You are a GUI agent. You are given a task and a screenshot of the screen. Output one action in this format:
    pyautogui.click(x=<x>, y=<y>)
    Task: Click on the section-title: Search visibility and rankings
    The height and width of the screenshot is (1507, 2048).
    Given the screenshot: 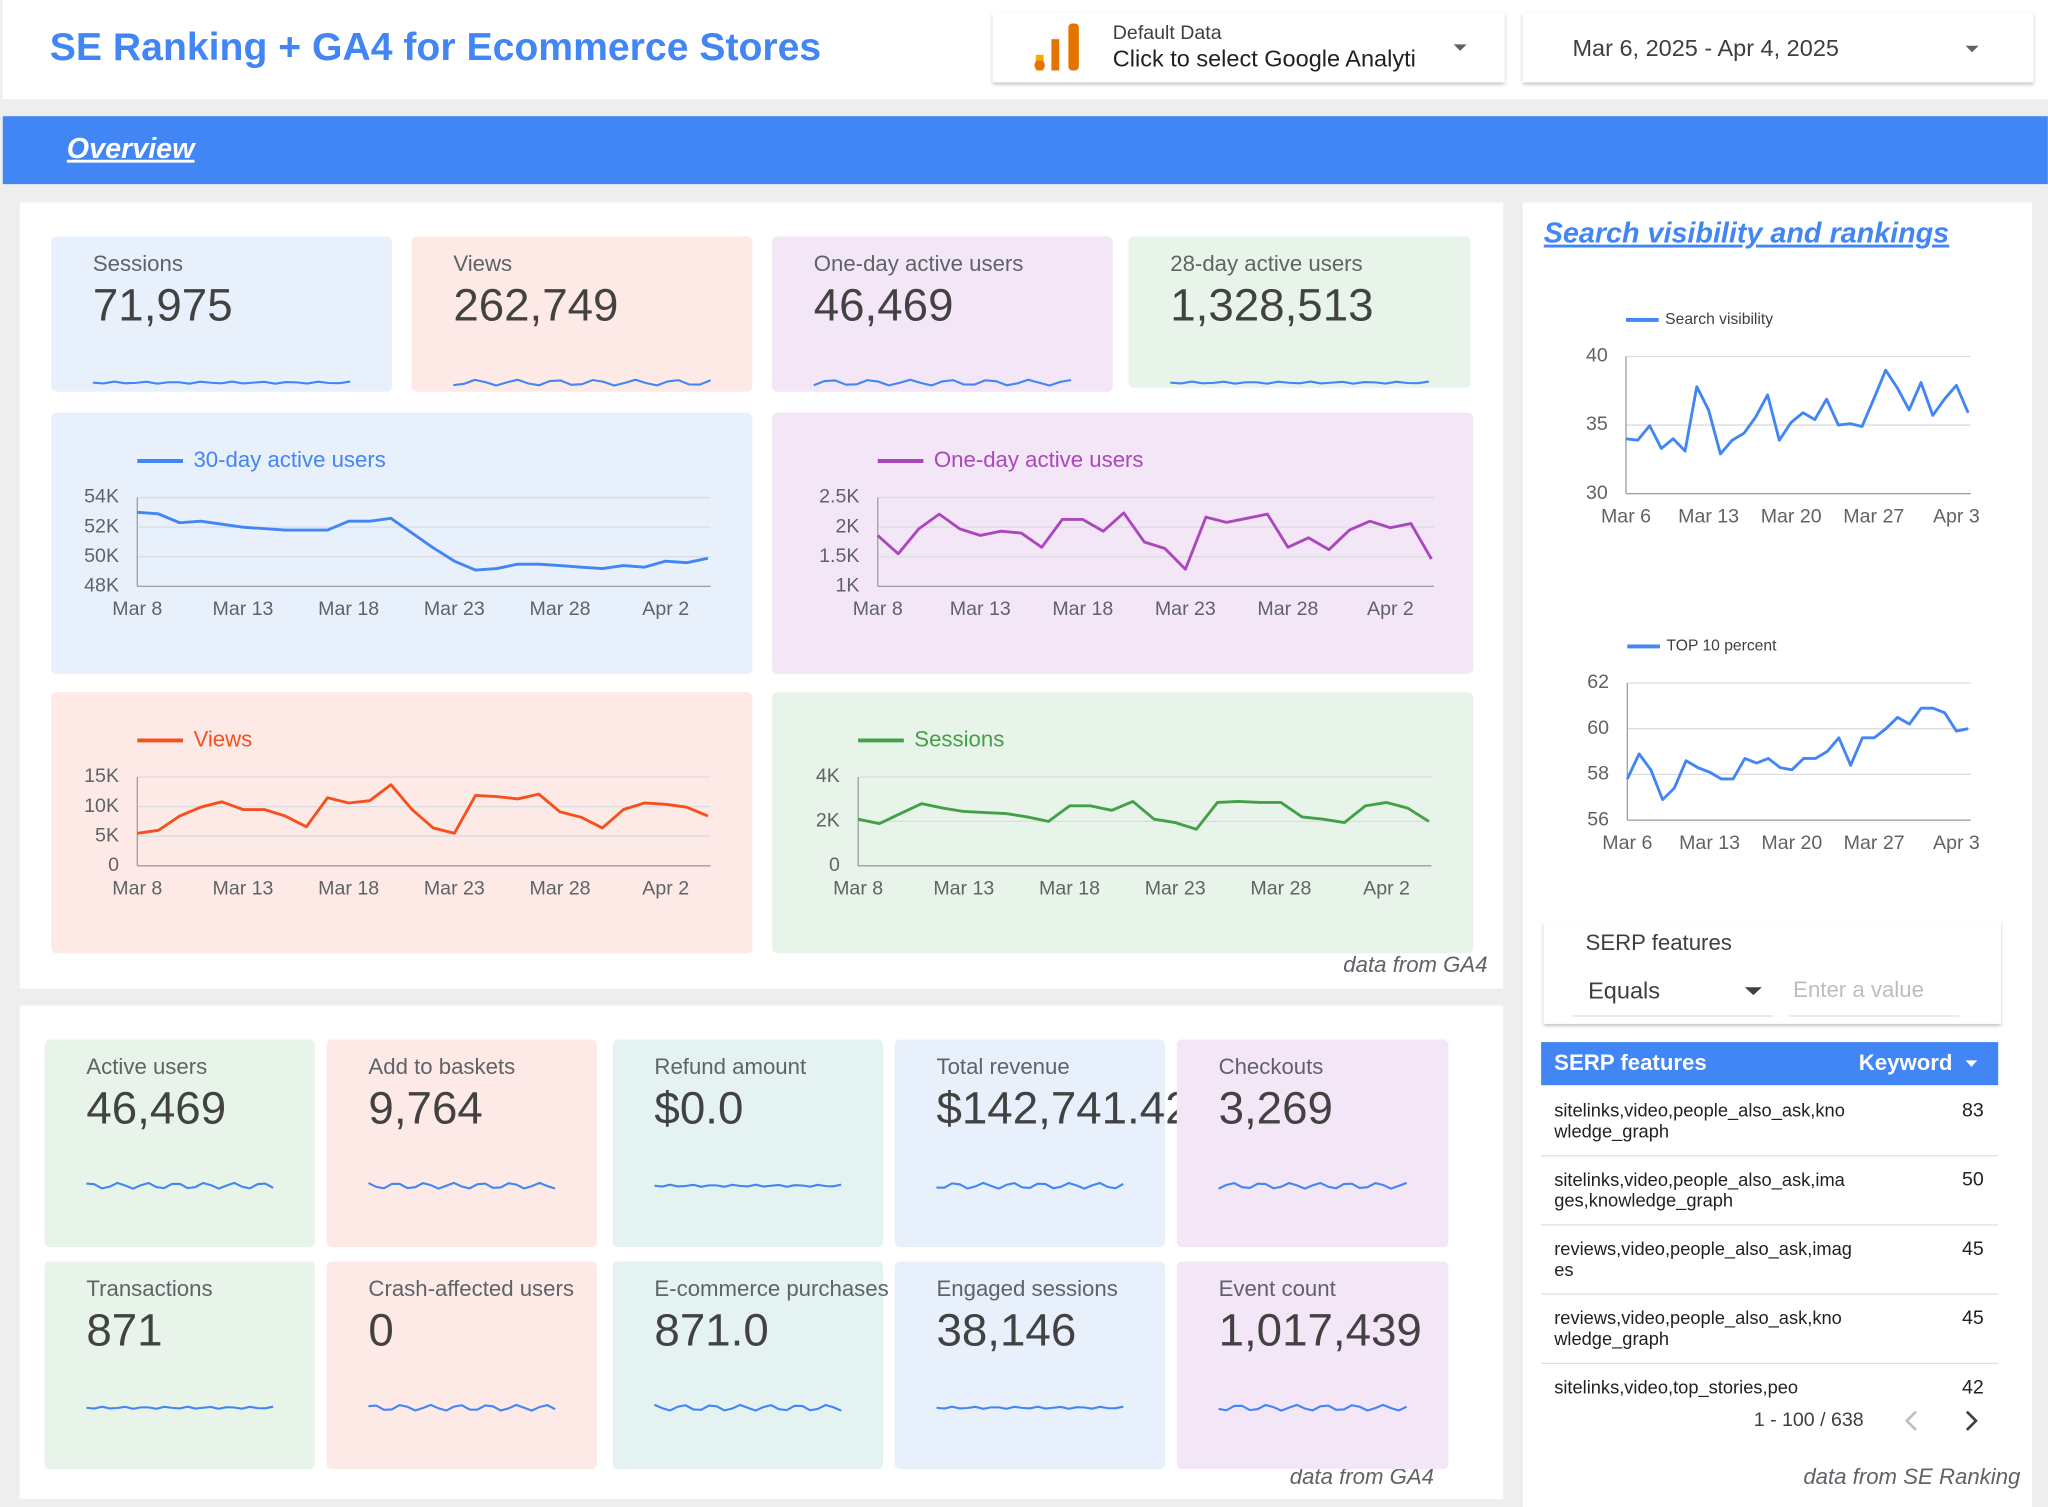 What is the action you would take?
    pyautogui.click(x=1746, y=234)
    